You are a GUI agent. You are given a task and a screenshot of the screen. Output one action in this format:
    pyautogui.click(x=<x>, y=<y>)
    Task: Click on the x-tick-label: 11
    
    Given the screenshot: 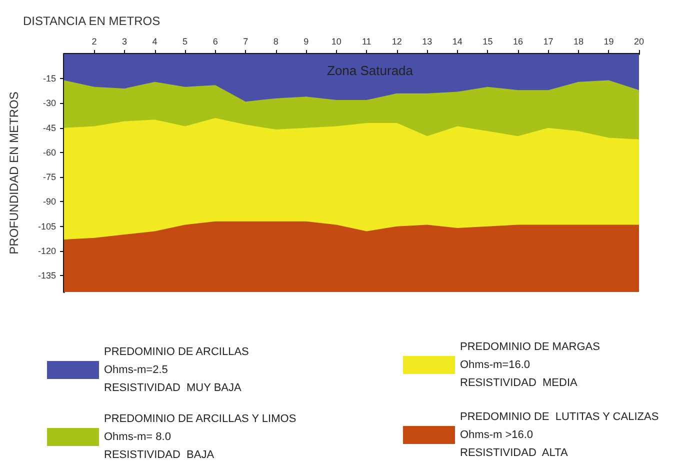 What is the action you would take?
    pyautogui.click(x=367, y=41)
    